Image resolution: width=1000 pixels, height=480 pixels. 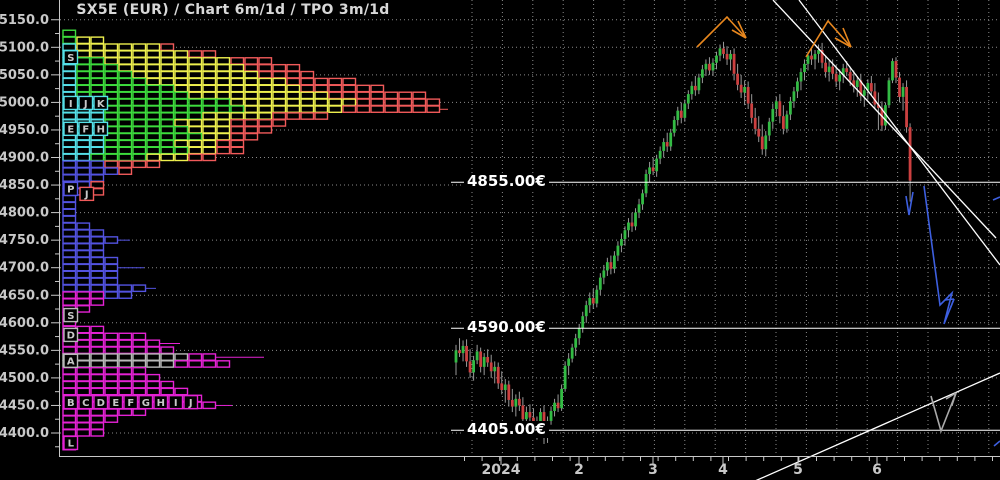 What do you see at coordinates (943, 413) in the screenshot?
I see `bounce-arrow-up` at bounding box center [943, 413].